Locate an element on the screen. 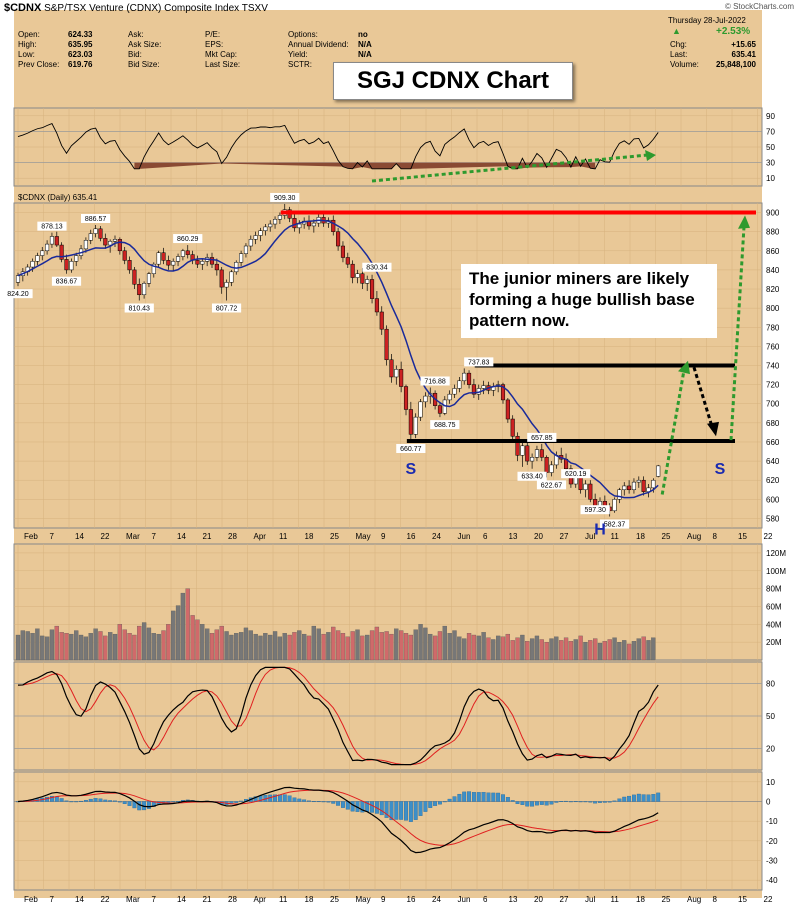 This screenshot has width=800, height=908. price-label: 810.43 is located at coordinates (140, 309).